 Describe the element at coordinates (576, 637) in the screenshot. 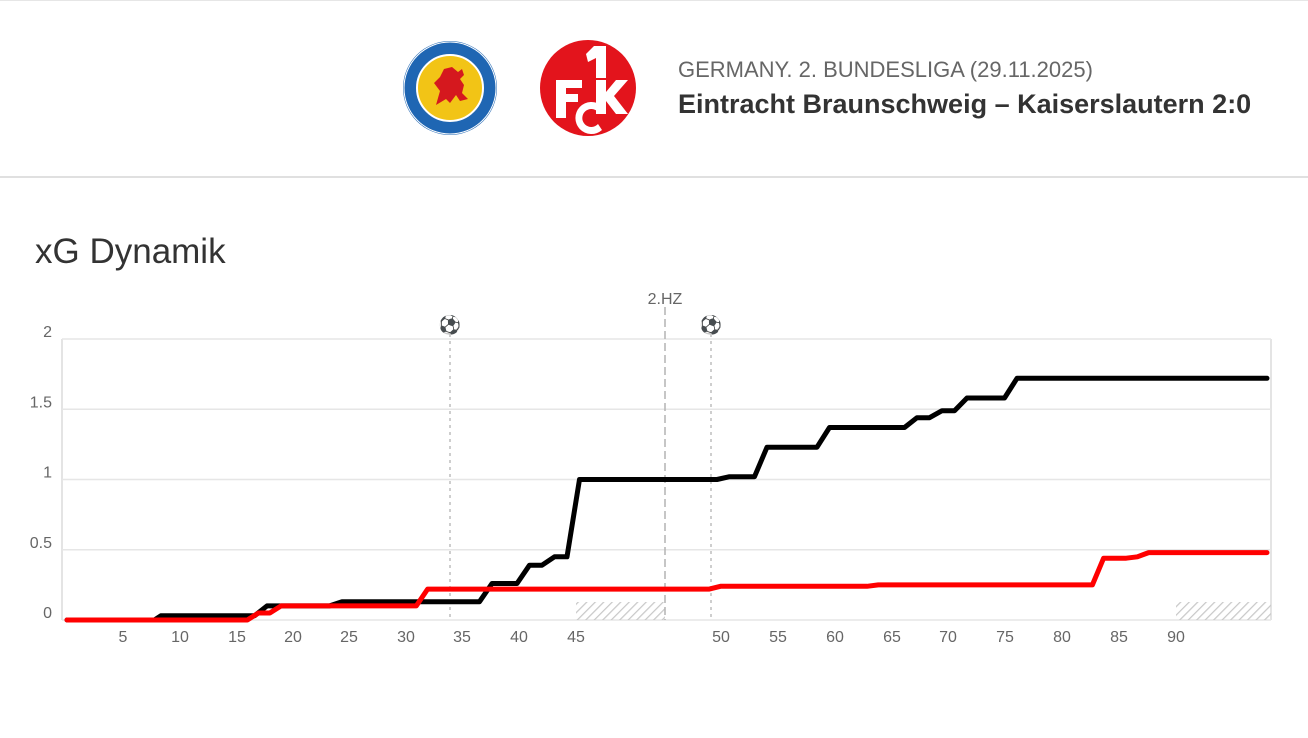

I see `x-tick-label: 45` at that location.